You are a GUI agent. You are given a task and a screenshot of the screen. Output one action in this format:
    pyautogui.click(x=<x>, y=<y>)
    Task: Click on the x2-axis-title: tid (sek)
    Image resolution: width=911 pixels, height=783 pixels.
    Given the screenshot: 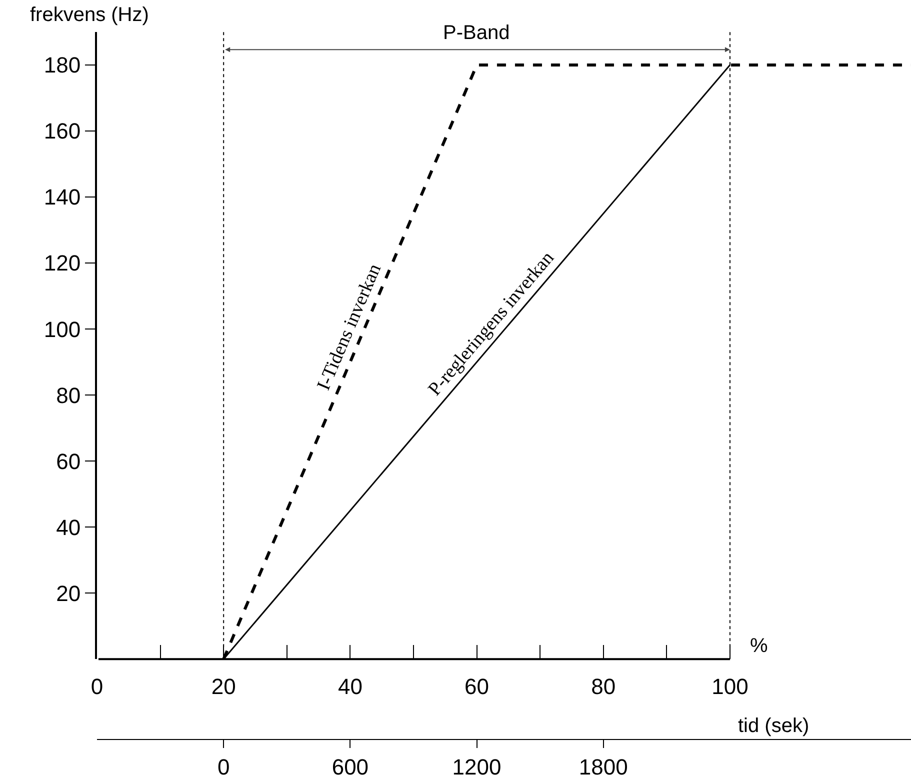 What is the action you would take?
    pyautogui.click(x=774, y=726)
    